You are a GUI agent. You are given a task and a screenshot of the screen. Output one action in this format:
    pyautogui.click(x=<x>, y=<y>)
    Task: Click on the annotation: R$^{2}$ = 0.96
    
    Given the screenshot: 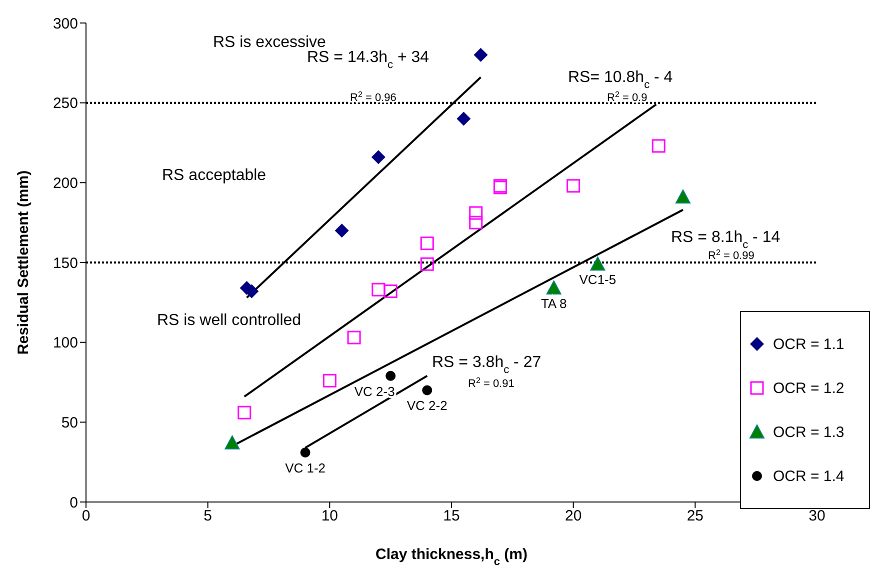 What is the action you would take?
    pyautogui.click(x=373, y=97)
    